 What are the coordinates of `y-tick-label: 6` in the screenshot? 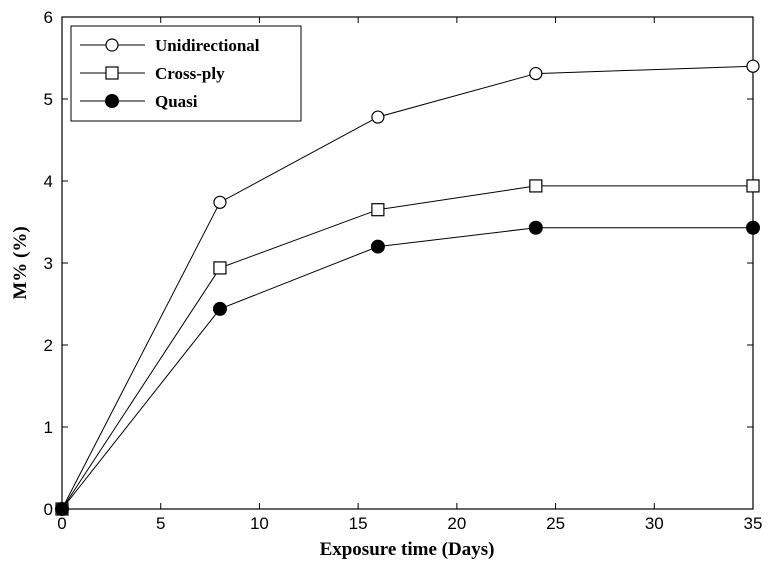 It's located at (48, 17).